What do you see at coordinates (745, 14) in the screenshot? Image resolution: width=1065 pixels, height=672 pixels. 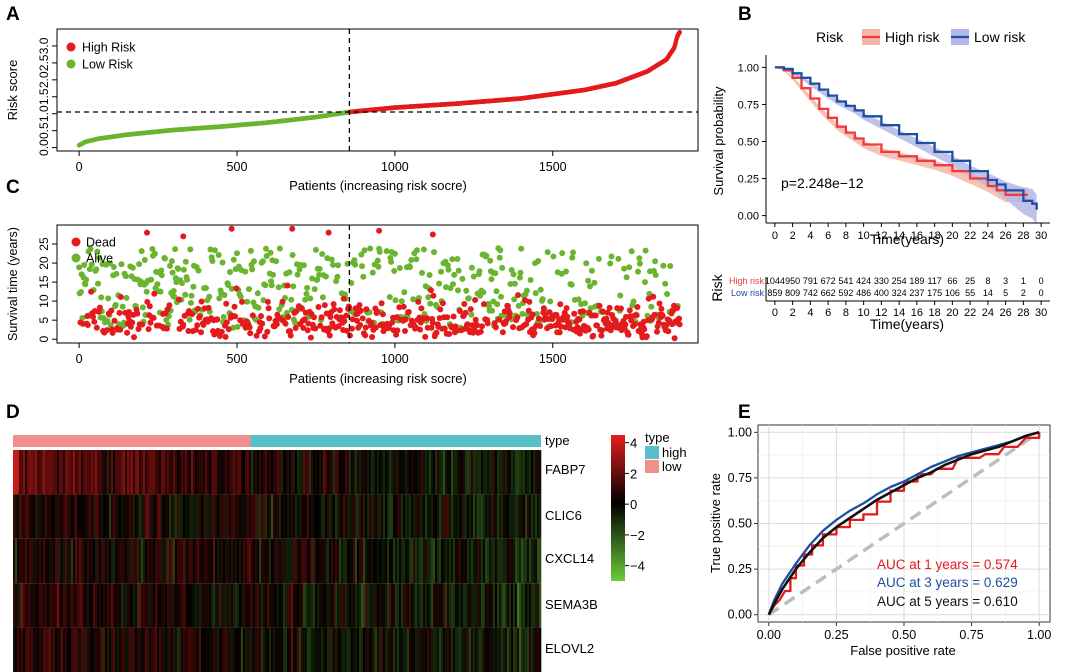 I see `panel-label-b: B` at bounding box center [745, 14].